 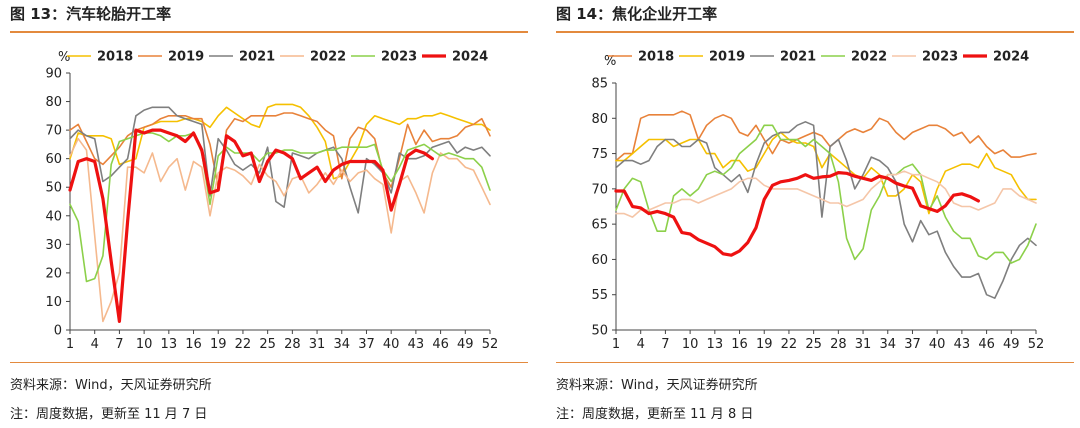 I want to click on y-tick-label: 10, so click(x=53, y=302).